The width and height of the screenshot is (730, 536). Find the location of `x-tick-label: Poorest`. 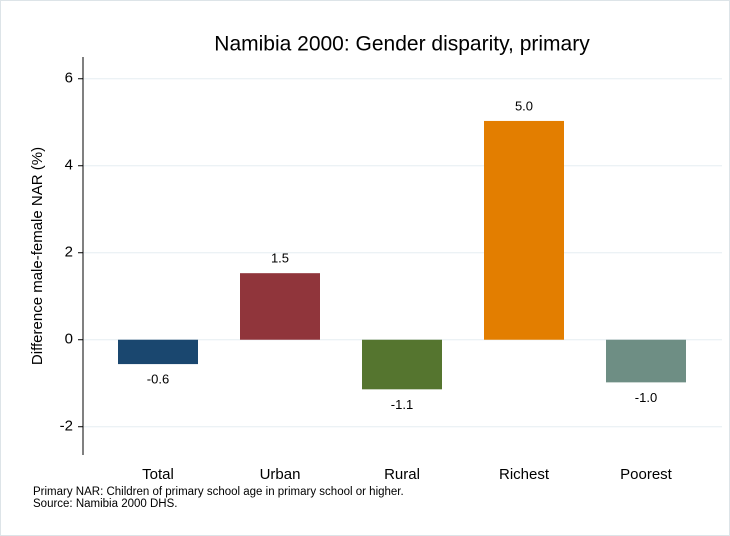

x-tick-label: Poorest is located at coordinates (646, 474).